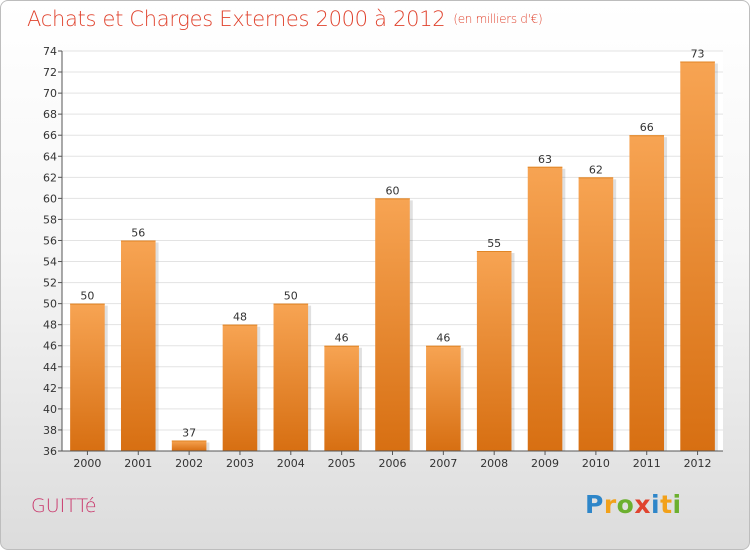 This screenshot has width=750, height=550. What do you see at coordinates (50, 430) in the screenshot?
I see `y-tick-label: 38` at bounding box center [50, 430].